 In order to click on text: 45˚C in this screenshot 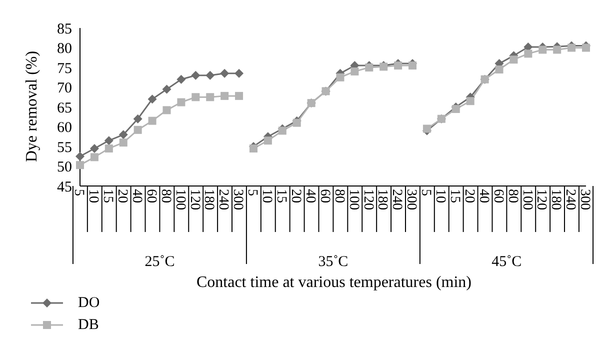, I will do `click(507, 262)`.